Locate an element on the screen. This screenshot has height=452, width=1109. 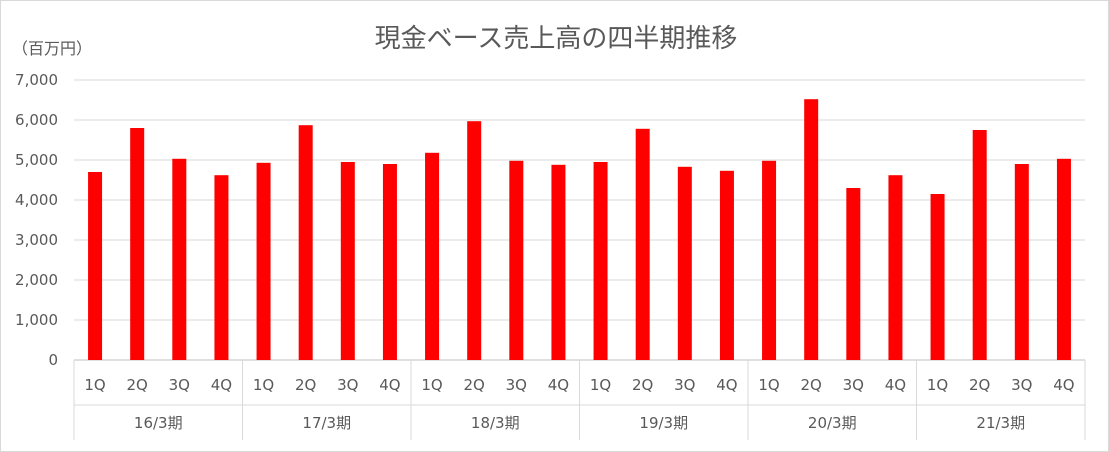
y-axis-ticks: 0 1,000 2,000 3,000 4,000 5,000 6,000 7,000 is located at coordinates (36, 220).